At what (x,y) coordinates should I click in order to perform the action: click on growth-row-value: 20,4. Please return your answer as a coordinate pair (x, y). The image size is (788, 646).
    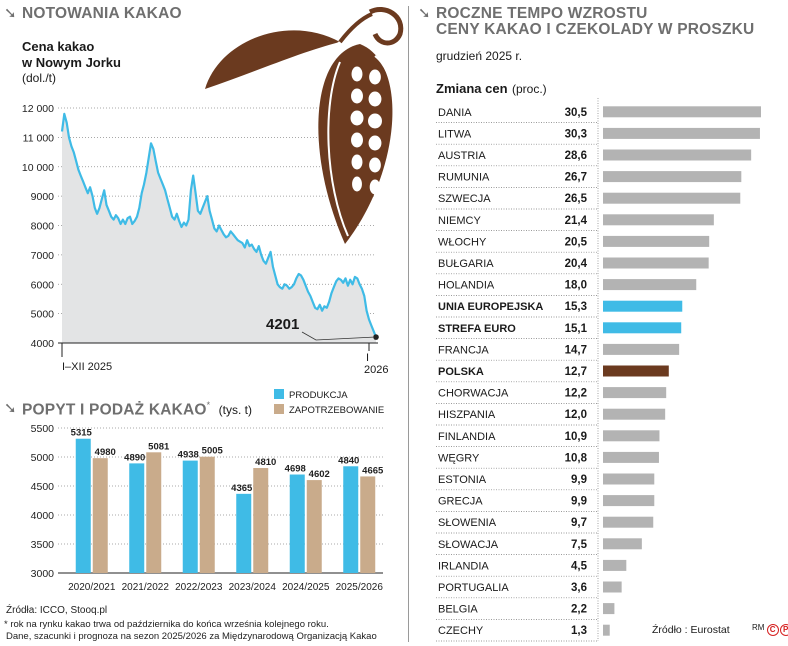
    Looking at the image, I should click on (576, 264).